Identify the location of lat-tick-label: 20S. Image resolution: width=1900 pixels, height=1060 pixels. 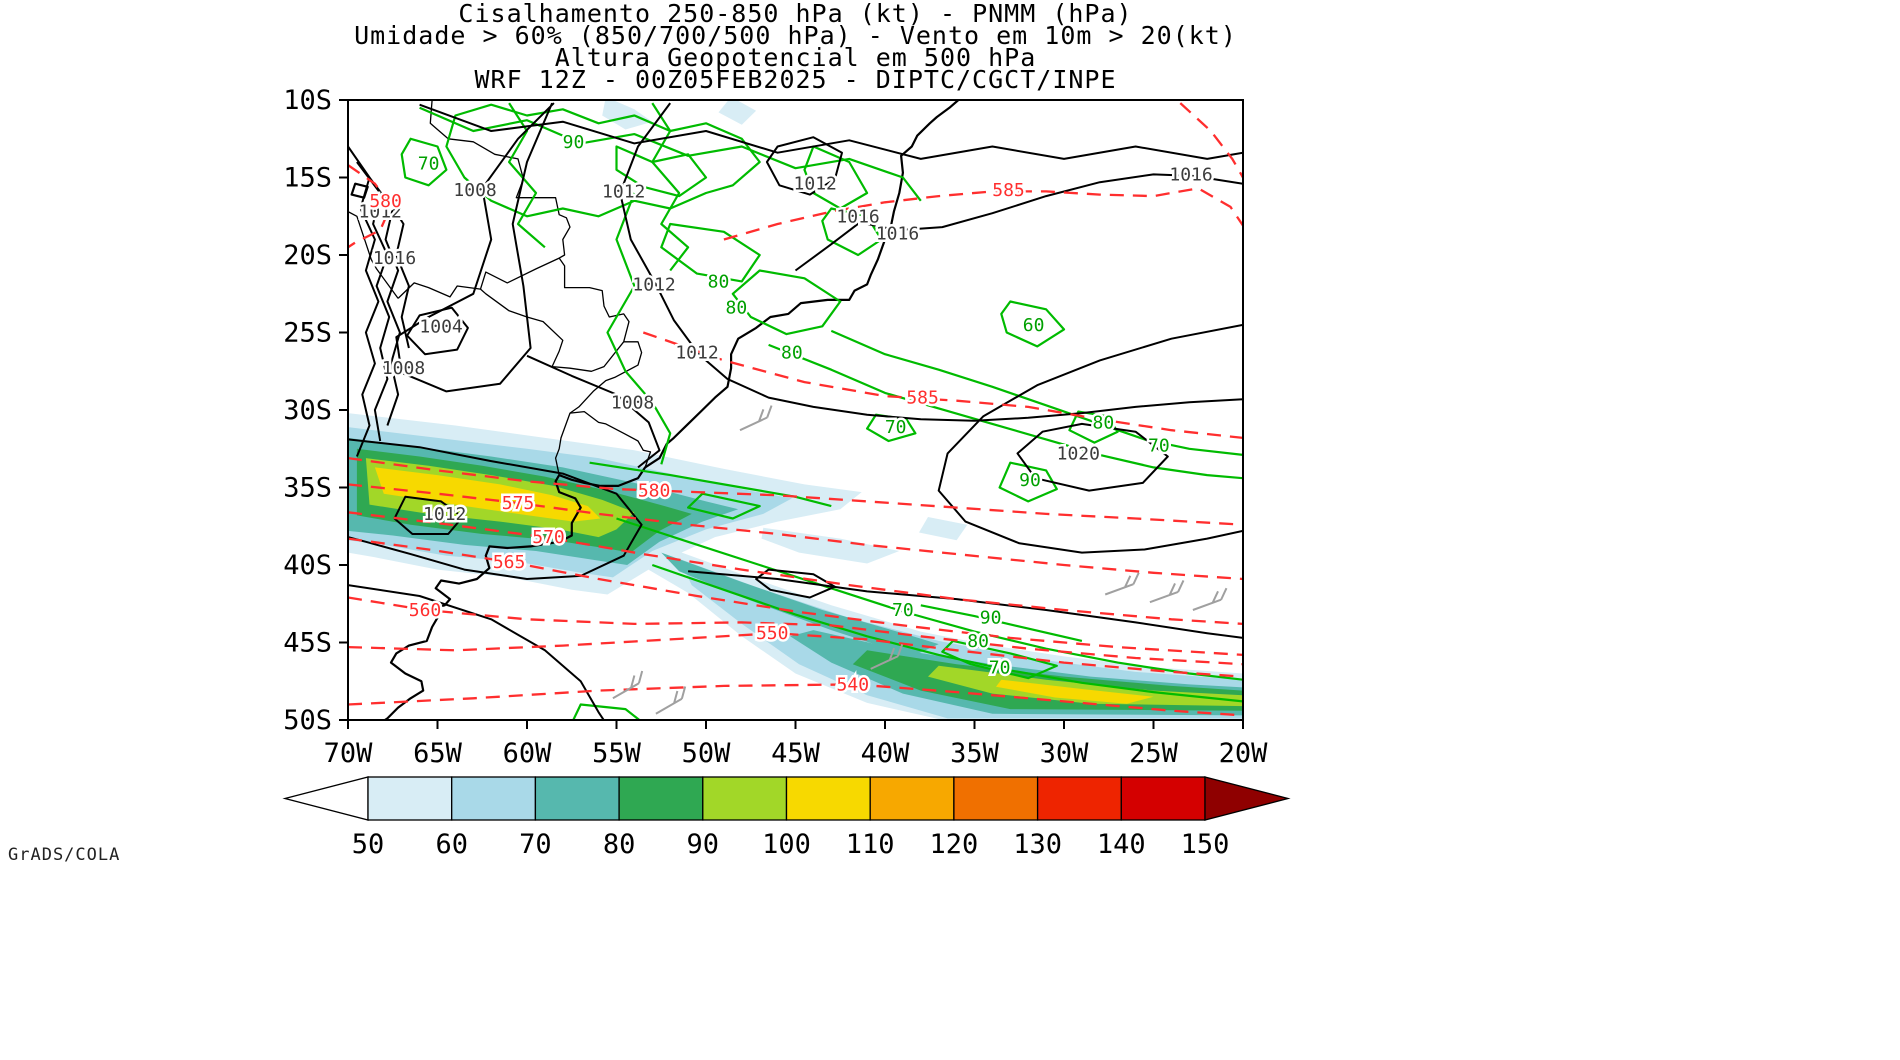
(307, 255).